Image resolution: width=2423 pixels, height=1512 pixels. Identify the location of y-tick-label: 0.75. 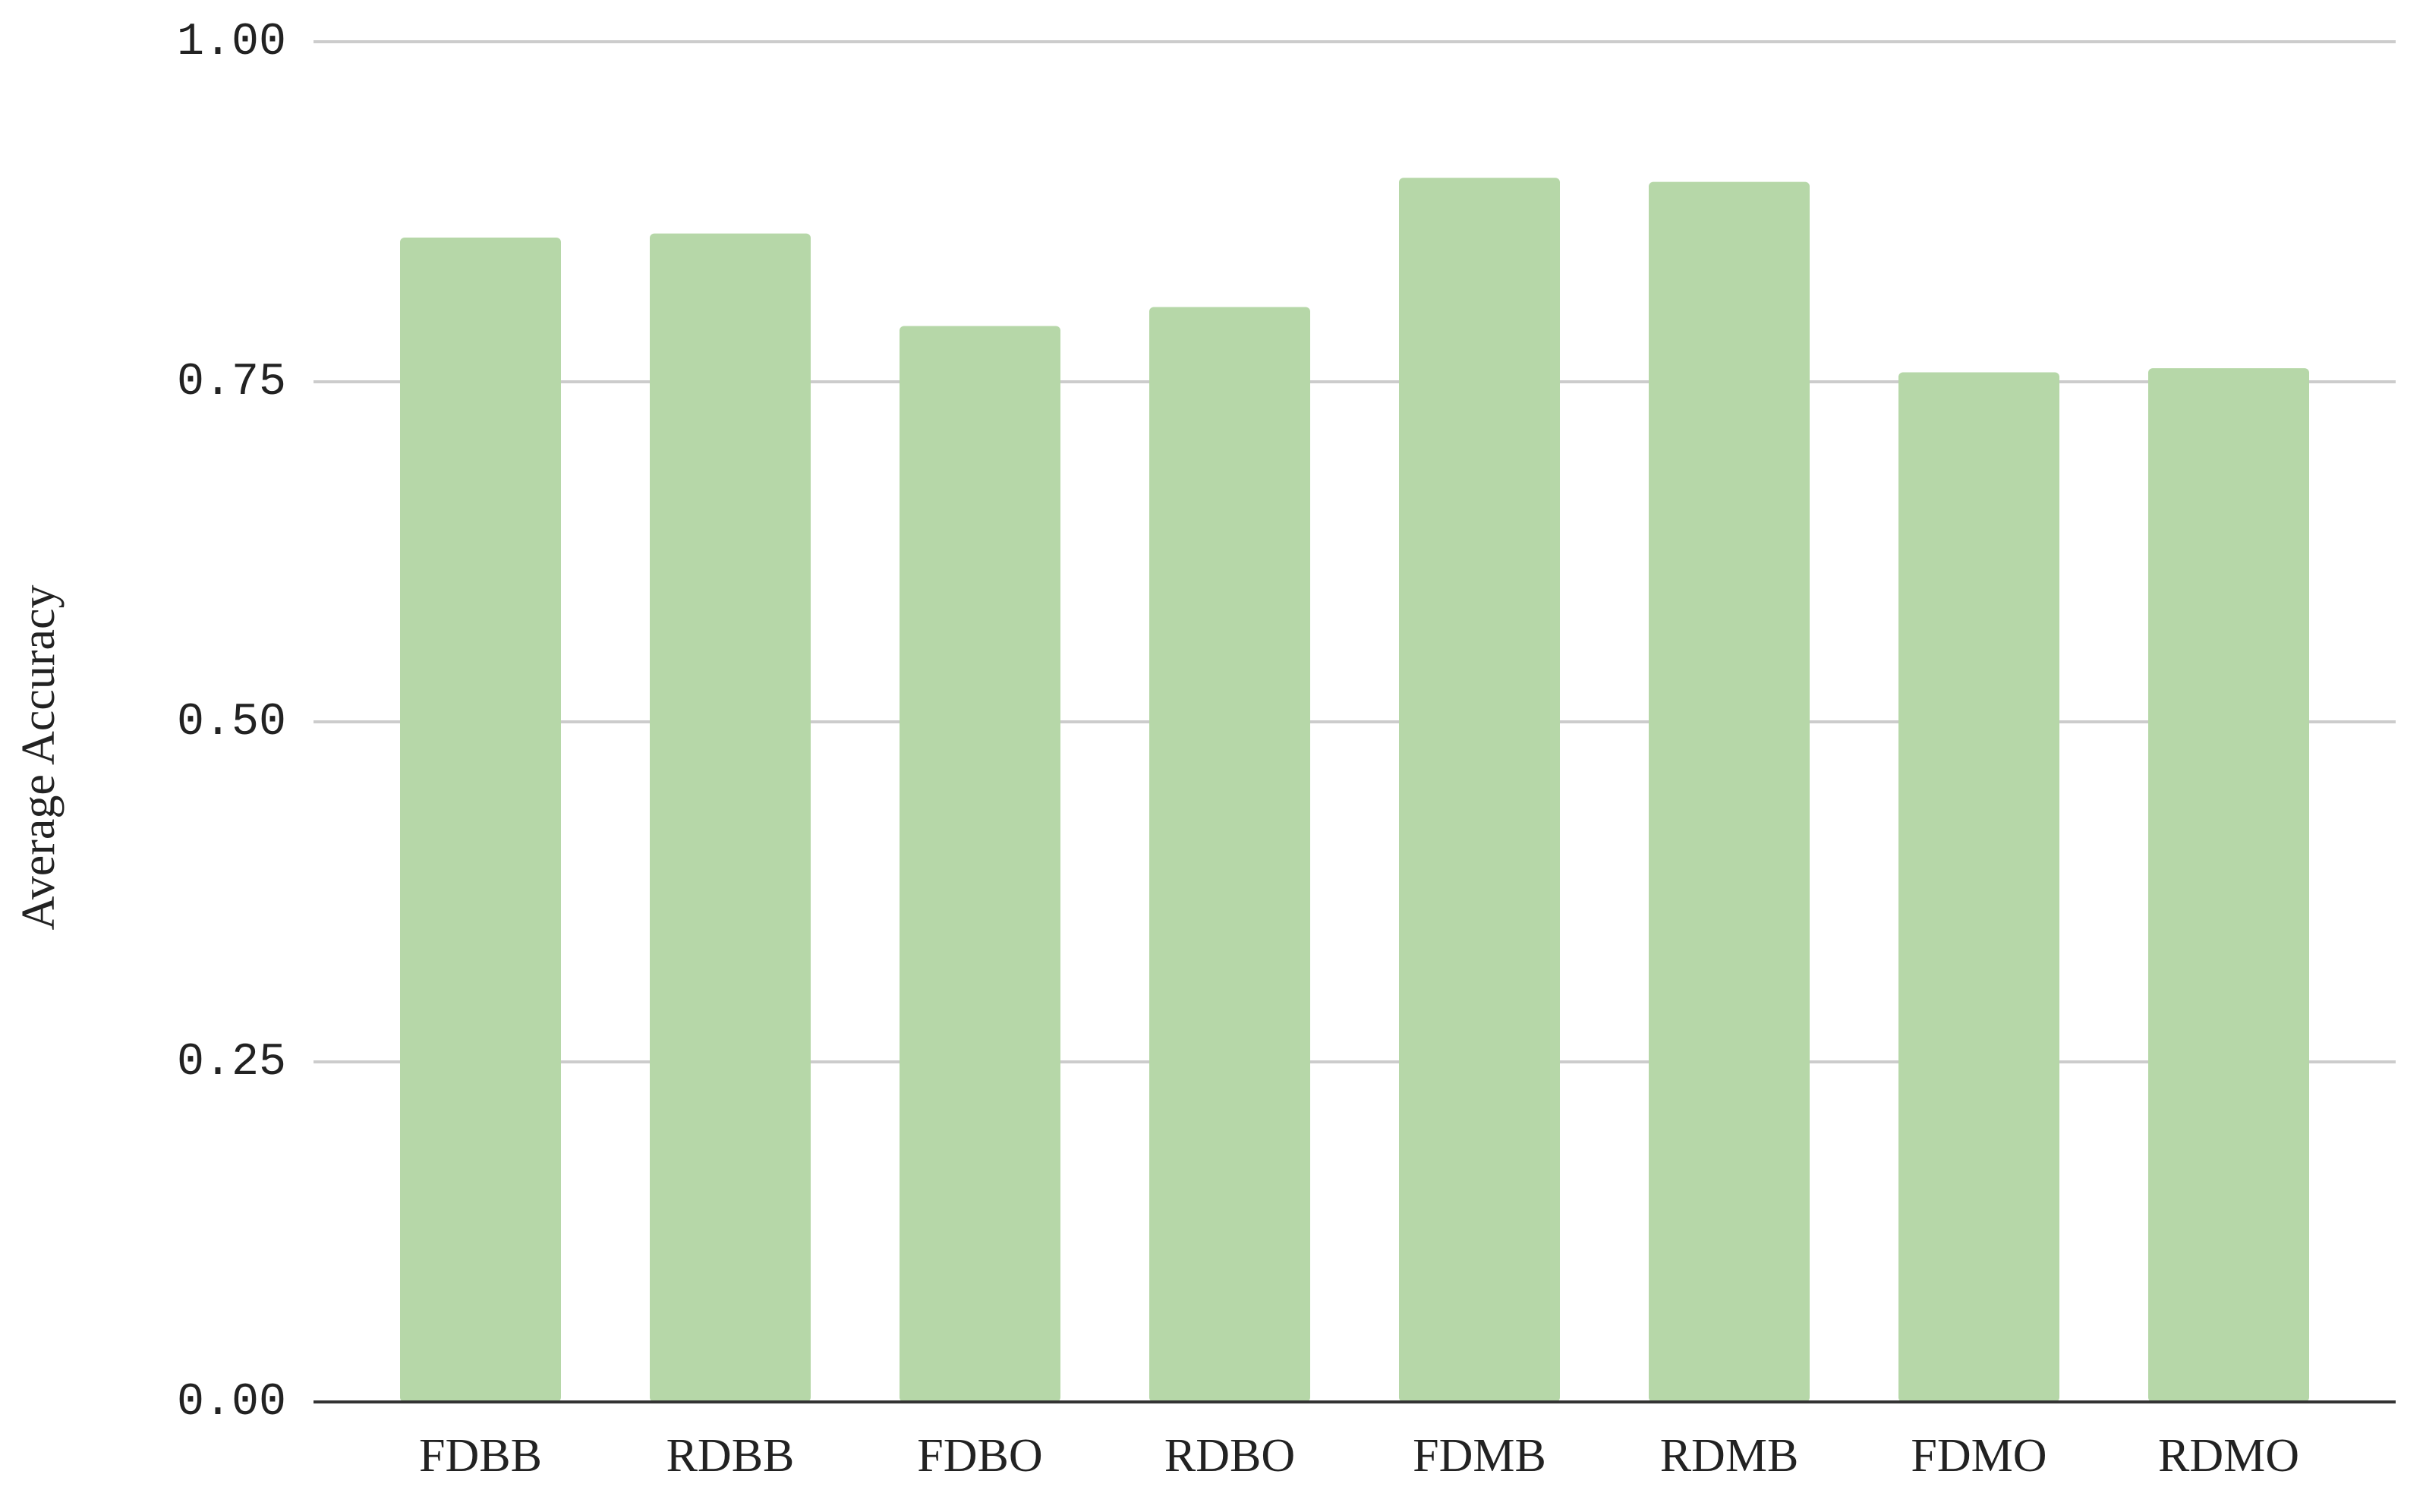
(231, 382).